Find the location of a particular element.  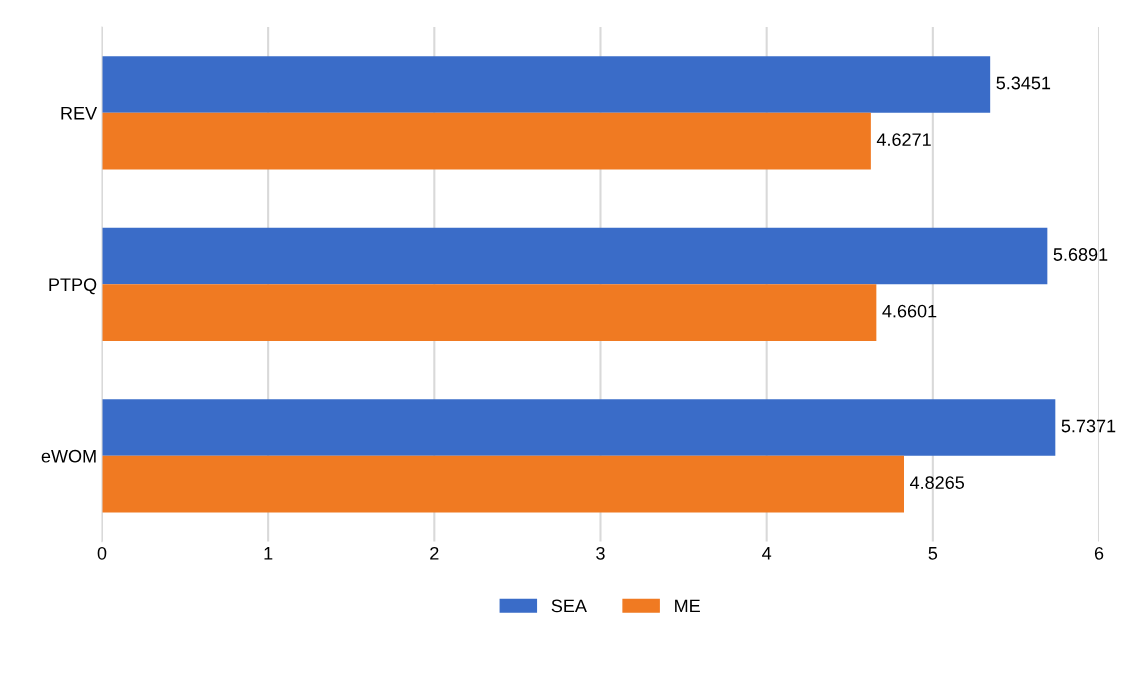

y-tick-label: PTPQ is located at coordinates (73, 286).